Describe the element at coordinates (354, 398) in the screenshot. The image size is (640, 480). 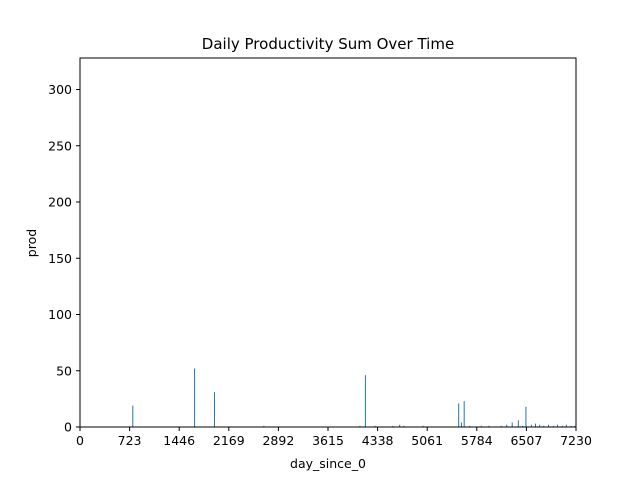
I see `bars-layer` at that location.